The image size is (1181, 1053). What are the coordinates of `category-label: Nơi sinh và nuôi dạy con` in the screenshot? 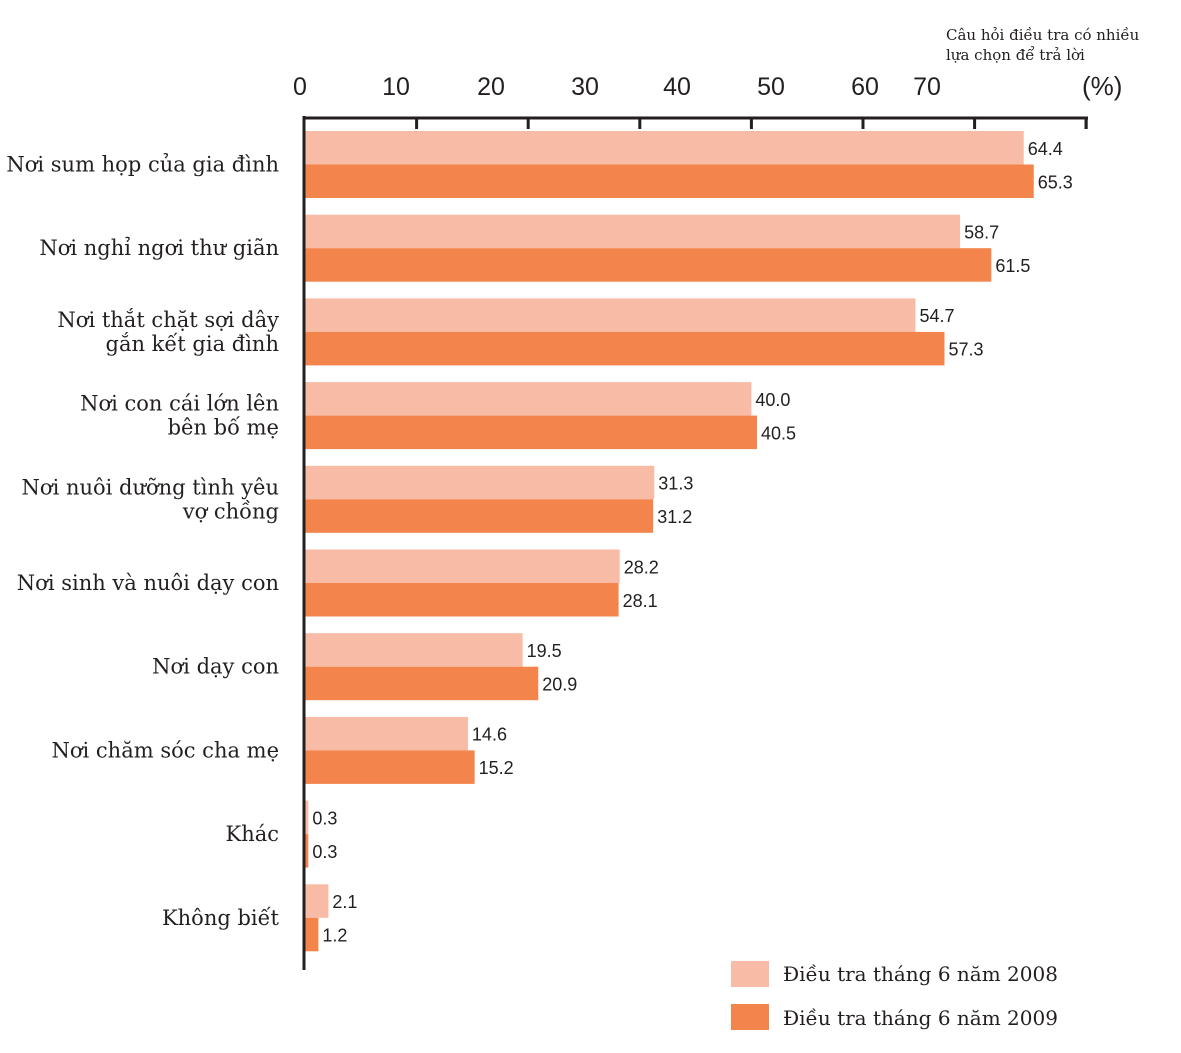 It's located at (148, 583).